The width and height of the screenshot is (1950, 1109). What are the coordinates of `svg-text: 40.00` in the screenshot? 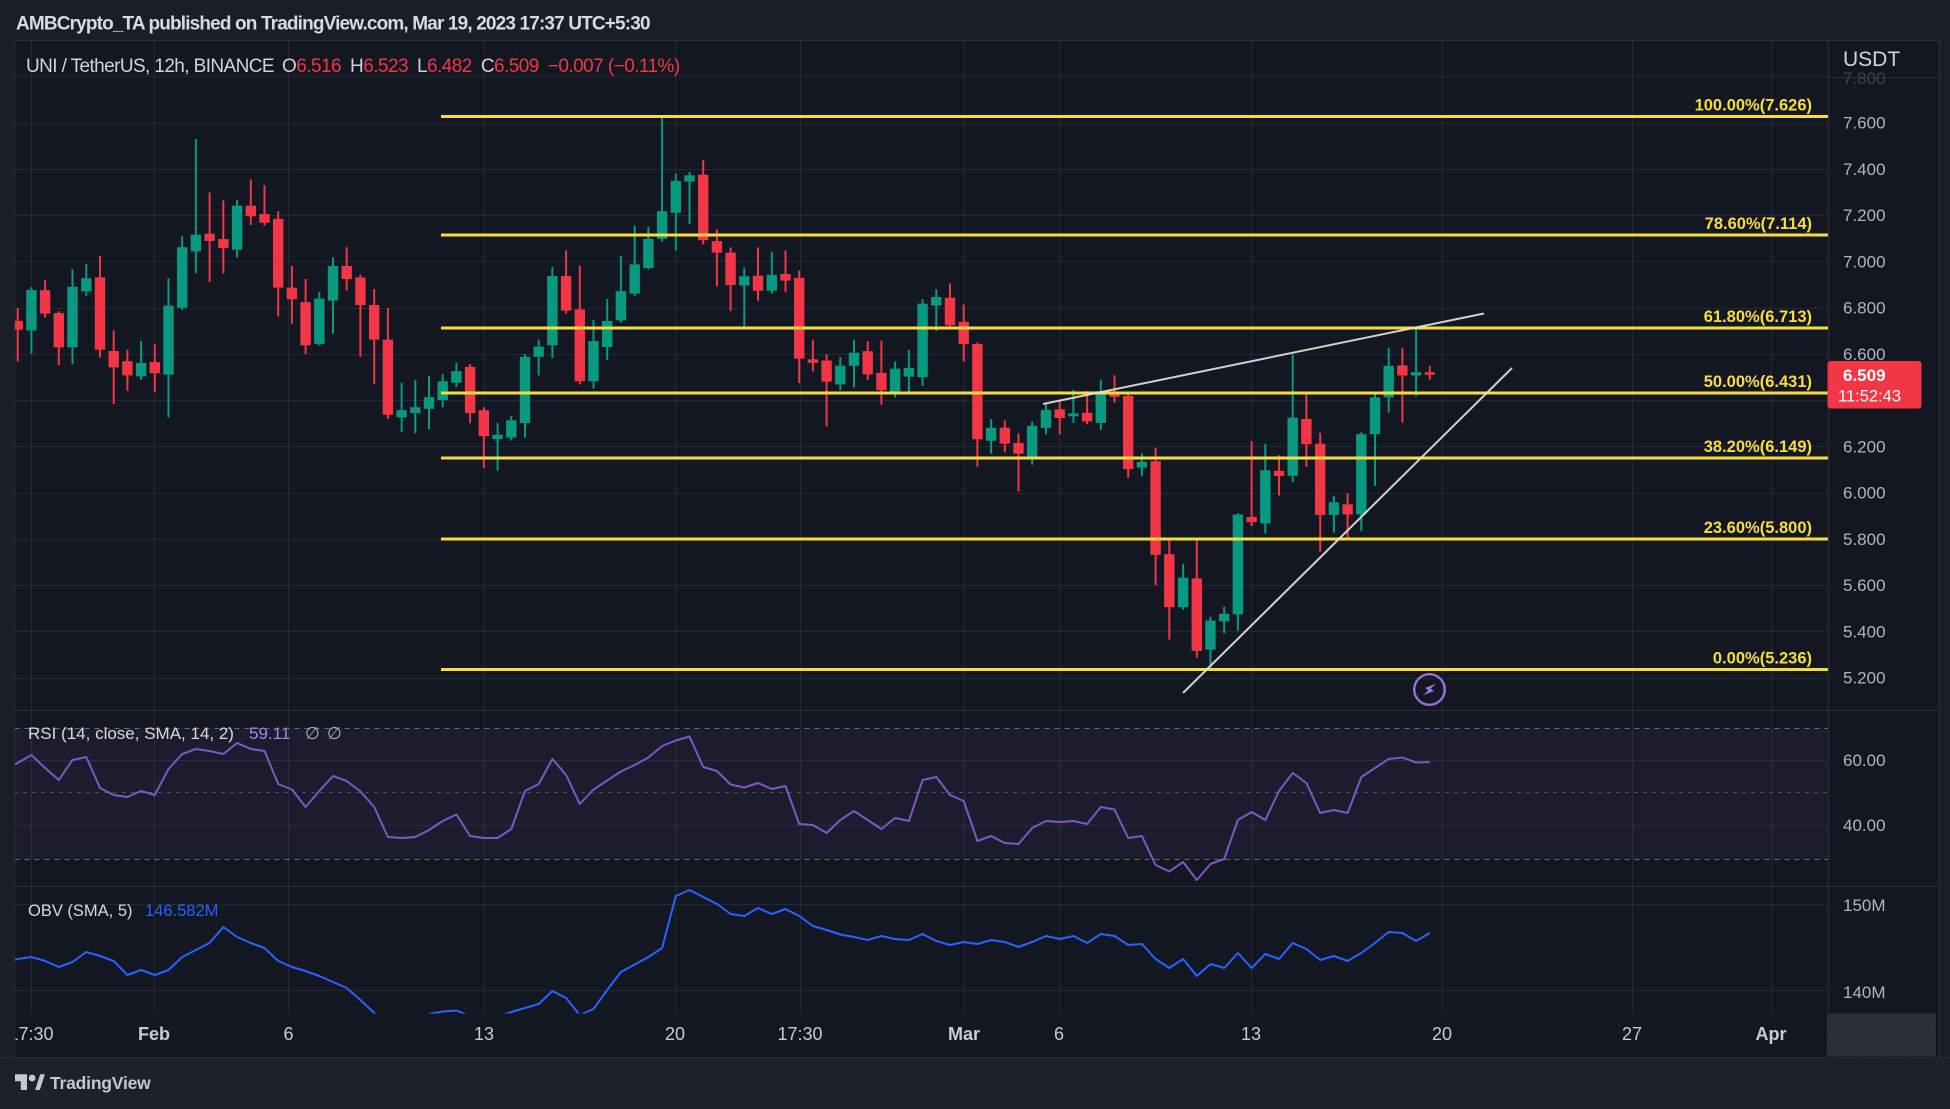 It's located at (1864, 825).